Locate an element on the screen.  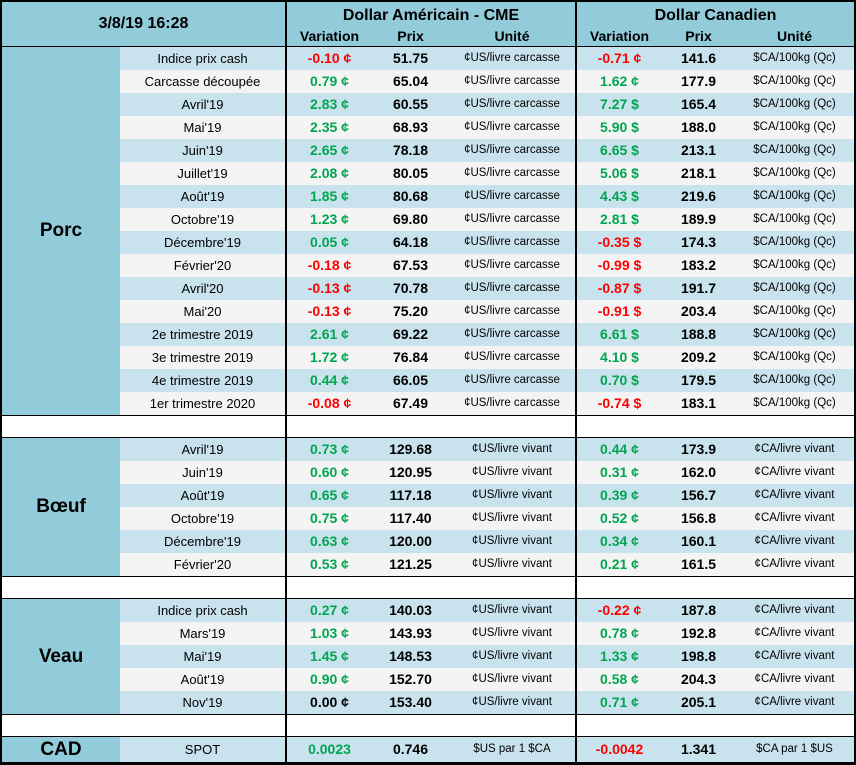
us-price: 80.68 is located at coordinates (410, 196).